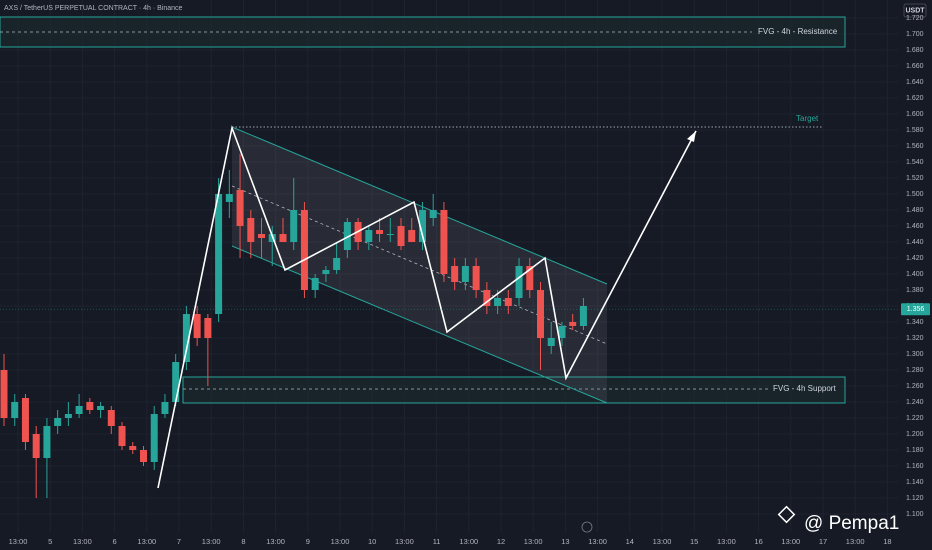 Image resolution: width=932 pixels, height=550 pixels. Describe the element at coordinates (179, 541) in the screenshot. I see `x-tick-label: 7` at that location.